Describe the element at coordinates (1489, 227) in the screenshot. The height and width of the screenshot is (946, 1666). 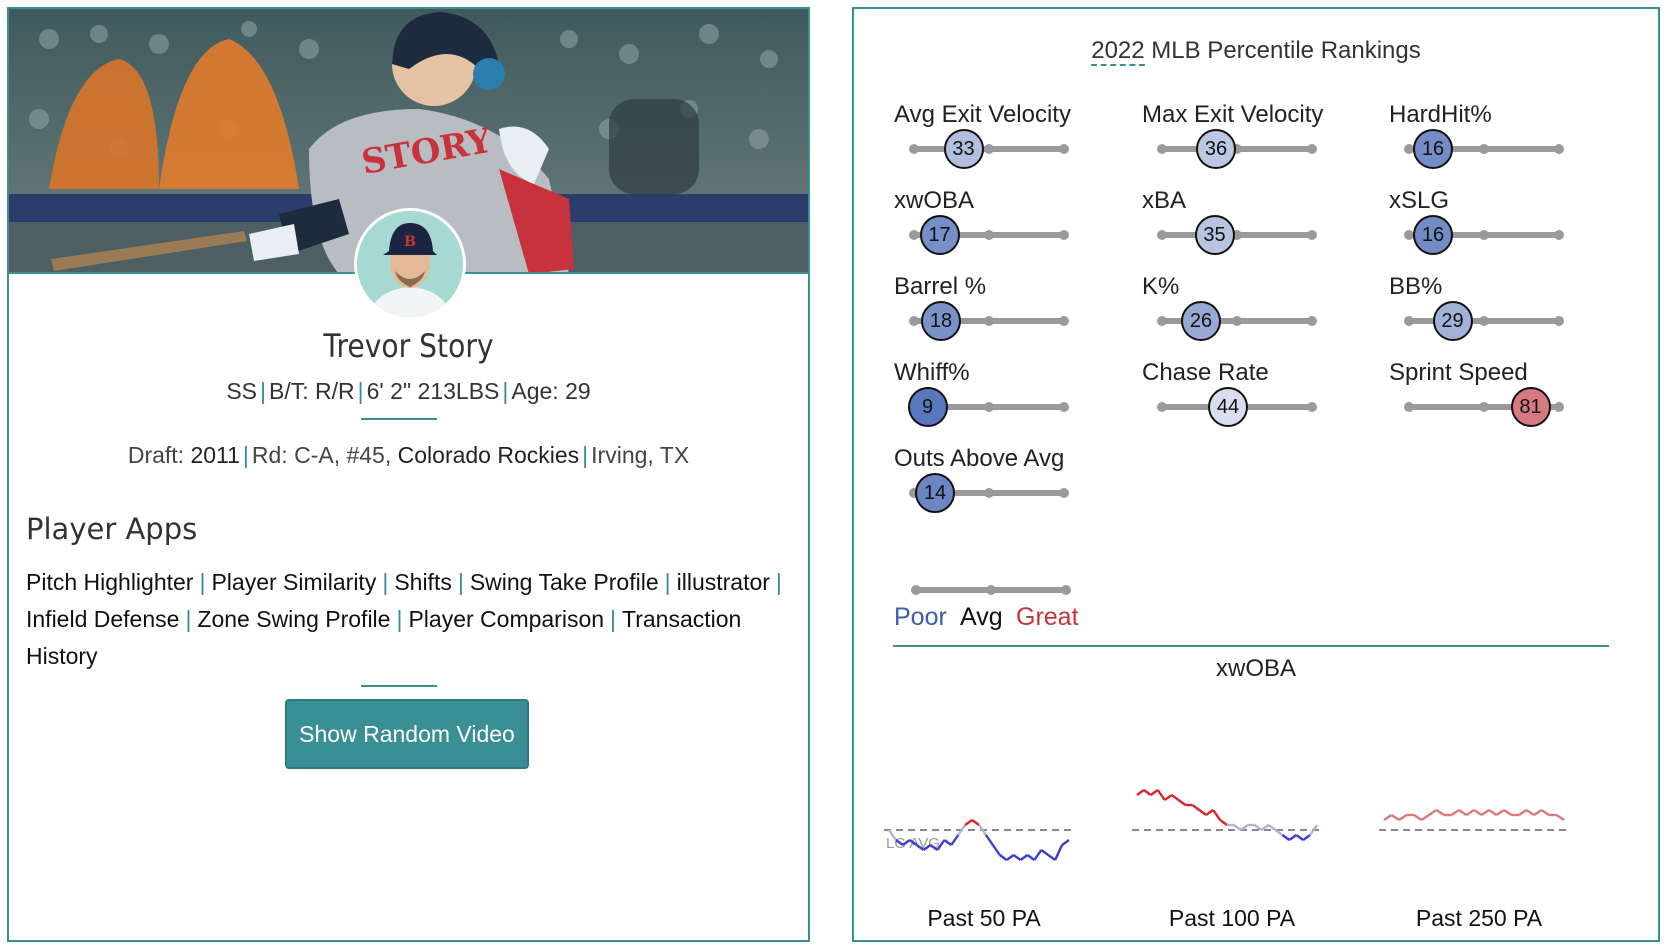
I see `metric-xslg: xSLG 16` at that location.